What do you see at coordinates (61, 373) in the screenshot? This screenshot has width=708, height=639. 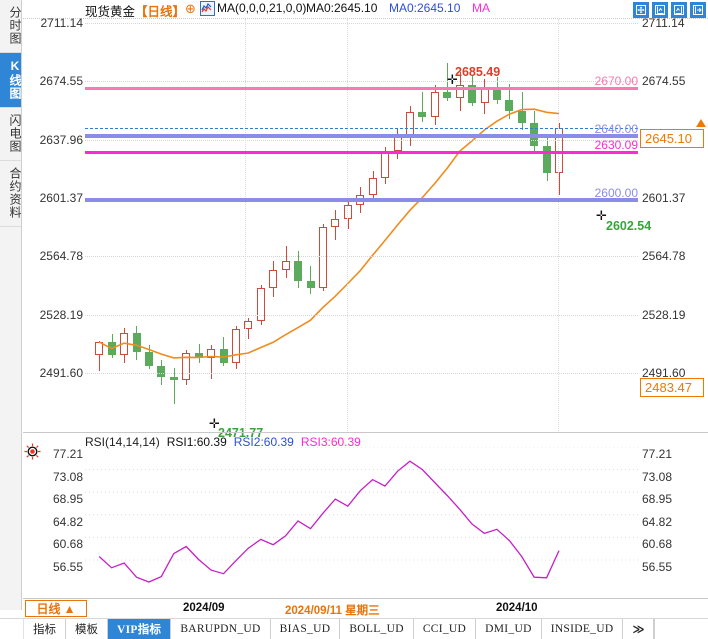 I see `price-tick-left: 2491.60` at bounding box center [61, 373].